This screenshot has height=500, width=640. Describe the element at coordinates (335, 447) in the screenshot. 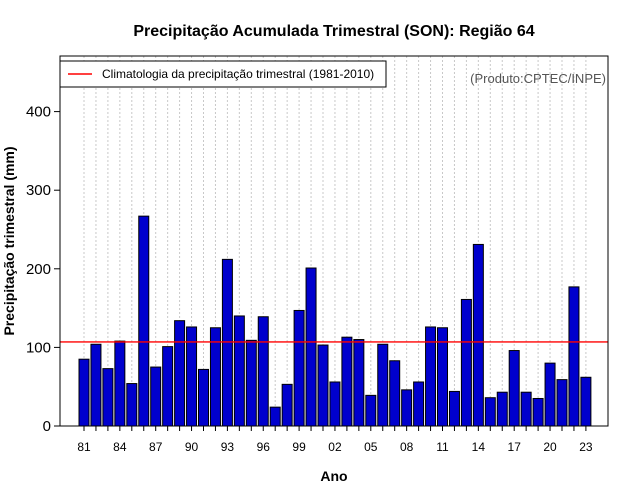

I see `x-tick-label: 02` at that location.